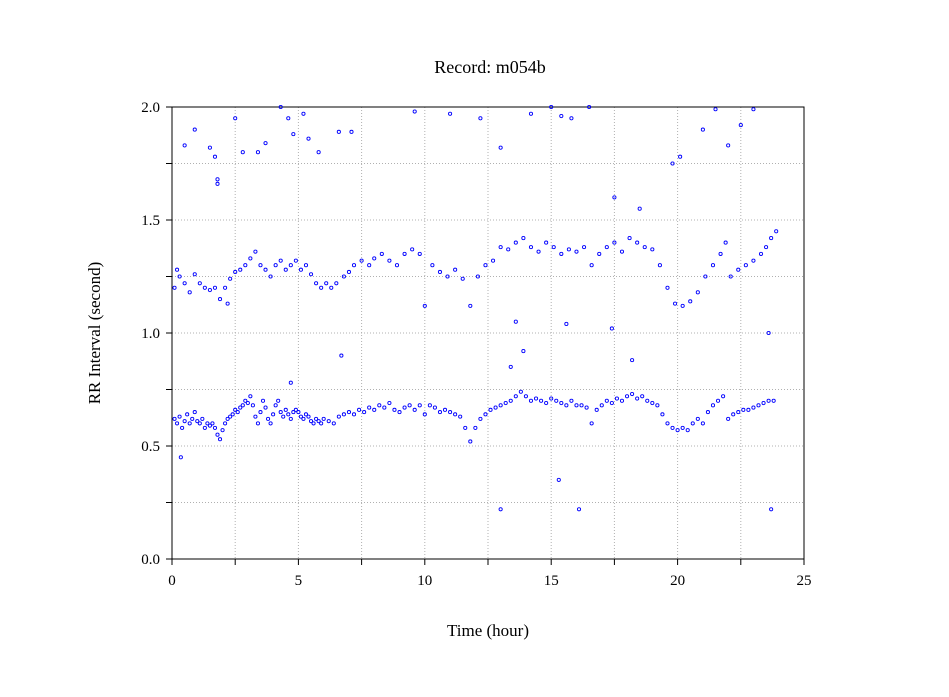 The width and height of the screenshot is (949, 697). What do you see at coordinates (489, 581) in the screenshot?
I see `x-tick-labels: 0 5 10 15 20 25` at bounding box center [489, 581].